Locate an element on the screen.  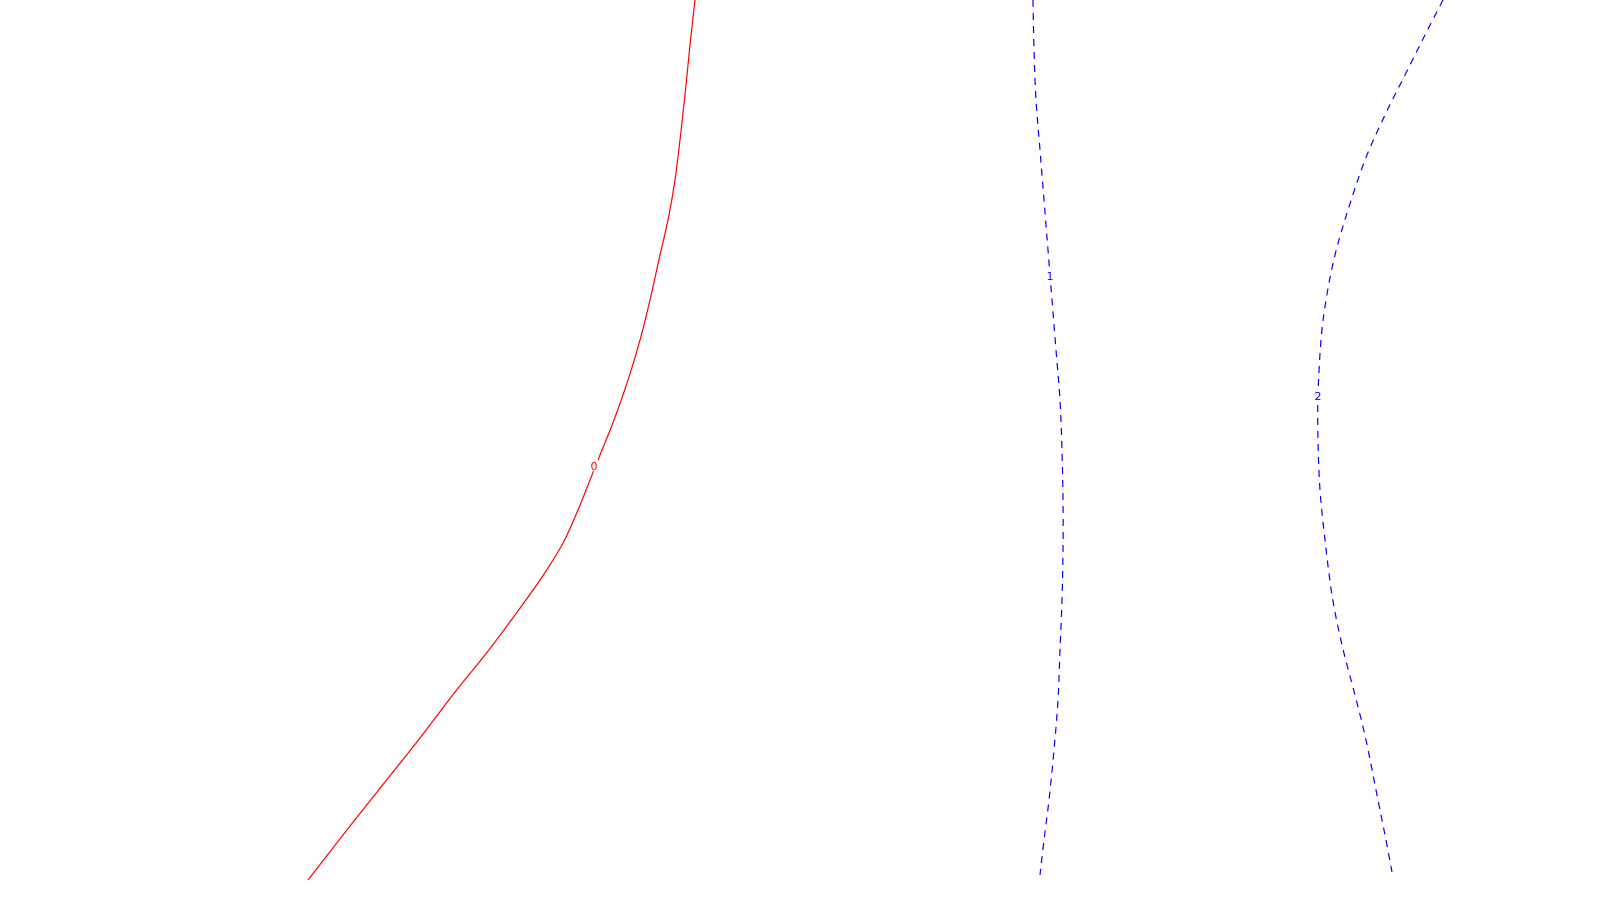
contour-label-1: 1 is located at coordinates (1050, 276).